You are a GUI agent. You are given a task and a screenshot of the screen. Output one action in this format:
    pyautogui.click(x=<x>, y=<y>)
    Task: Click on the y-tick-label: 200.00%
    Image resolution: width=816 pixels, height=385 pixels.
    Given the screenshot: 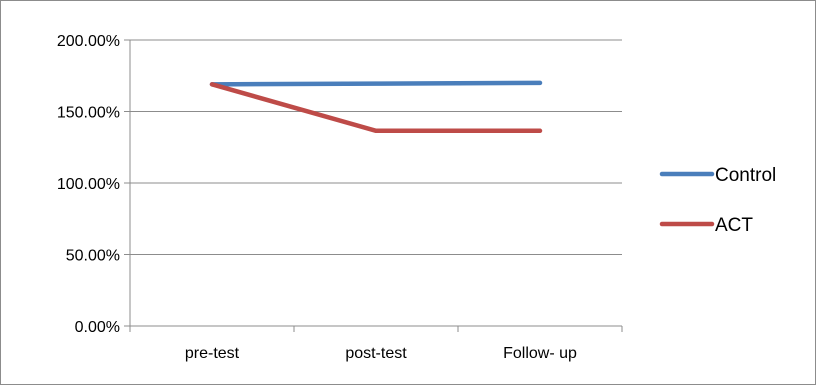 What is the action you would take?
    pyautogui.click(x=88, y=41)
    